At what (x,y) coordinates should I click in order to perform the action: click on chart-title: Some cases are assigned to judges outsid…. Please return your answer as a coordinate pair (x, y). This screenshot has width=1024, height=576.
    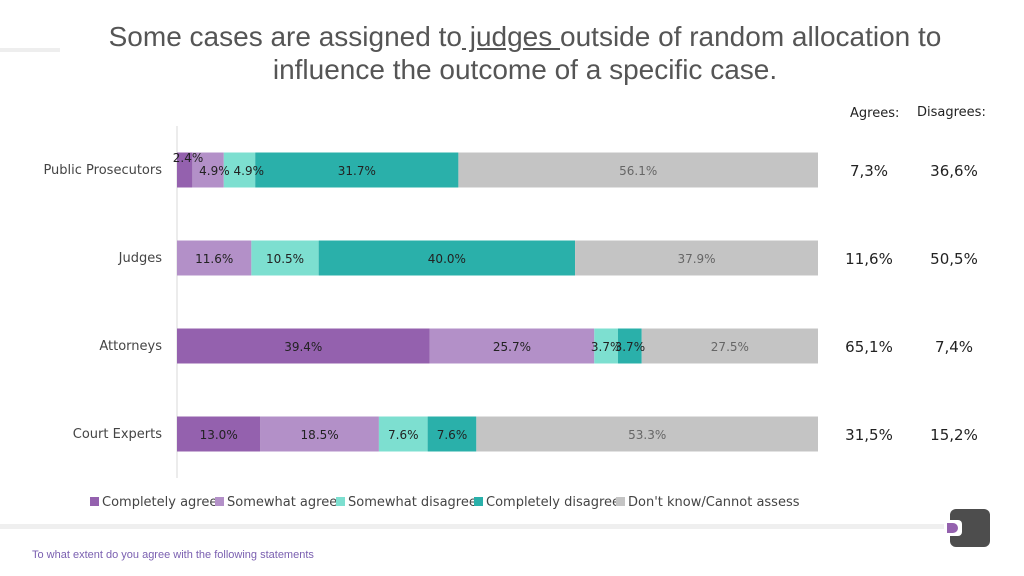
    Looking at the image, I should click on (525, 53).